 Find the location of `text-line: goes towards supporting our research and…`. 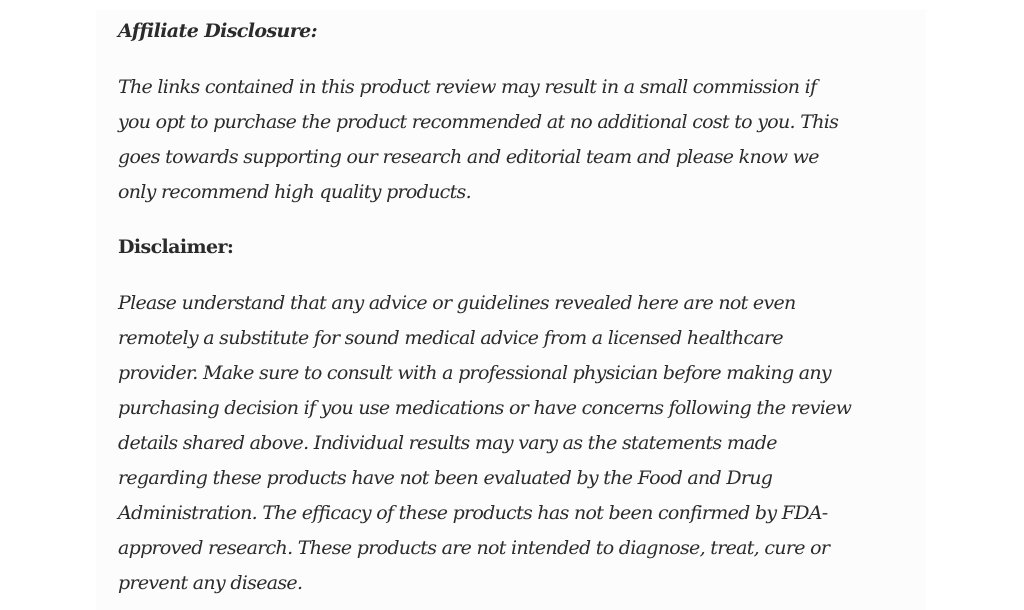

text-line: goes towards supporting our research and… is located at coordinates (468, 157).